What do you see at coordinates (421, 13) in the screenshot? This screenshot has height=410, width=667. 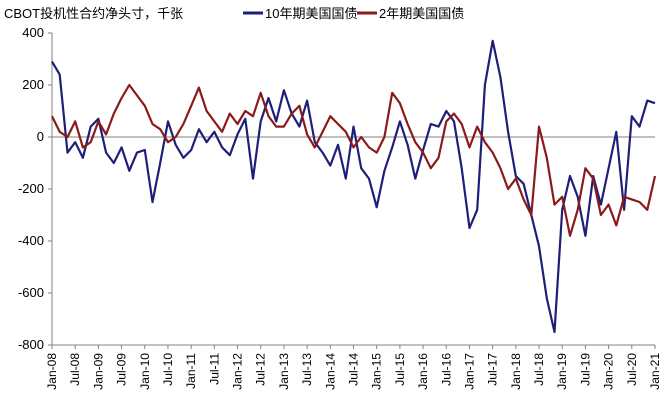 I see `legend-label-2y: 2年期美国国债` at bounding box center [421, 13].